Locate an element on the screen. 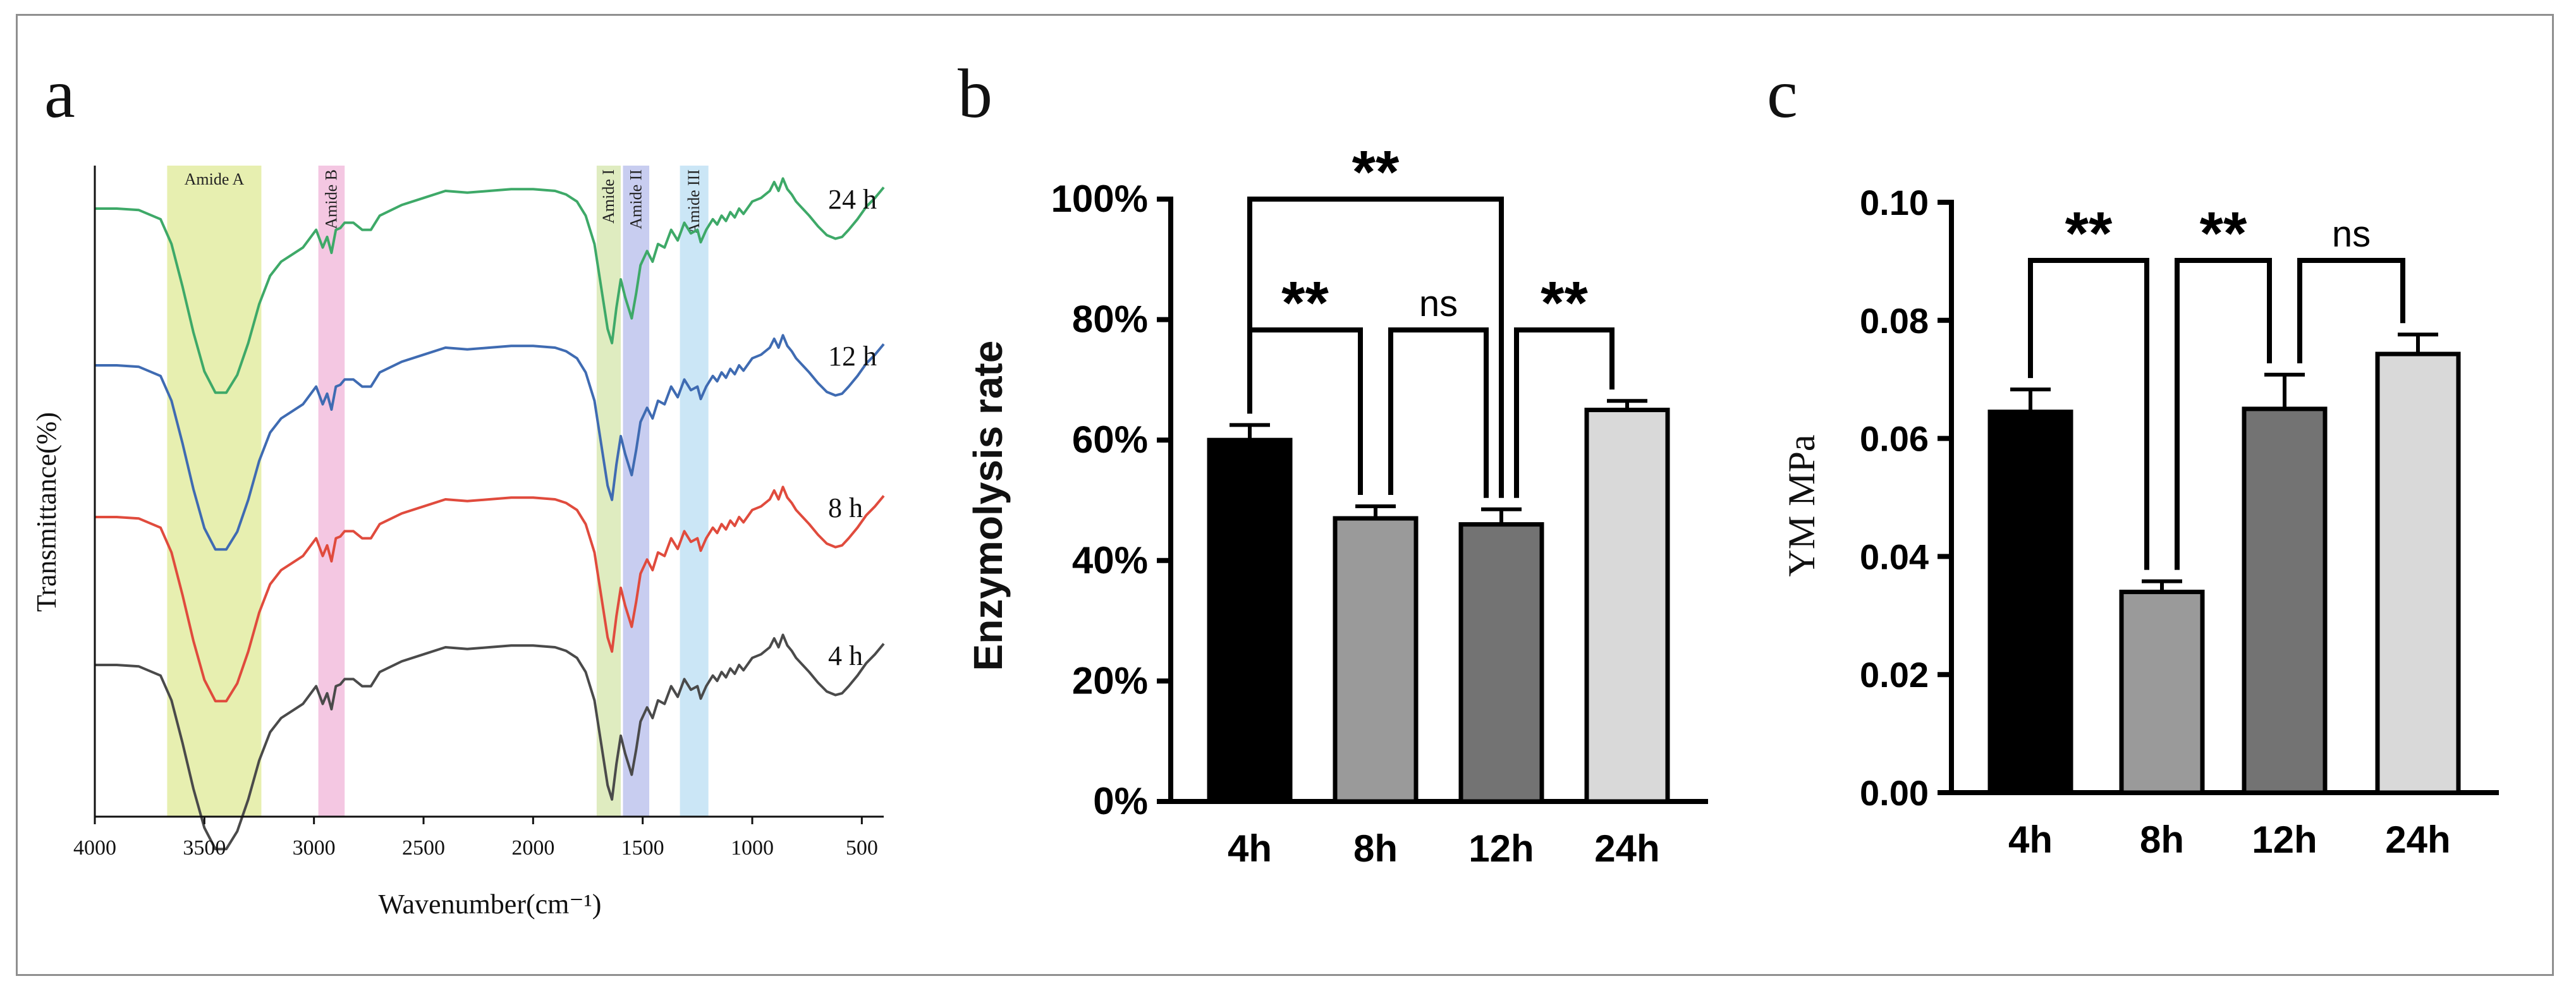  ym-sig-label-2: ns is located at coordinates (2351, 234).